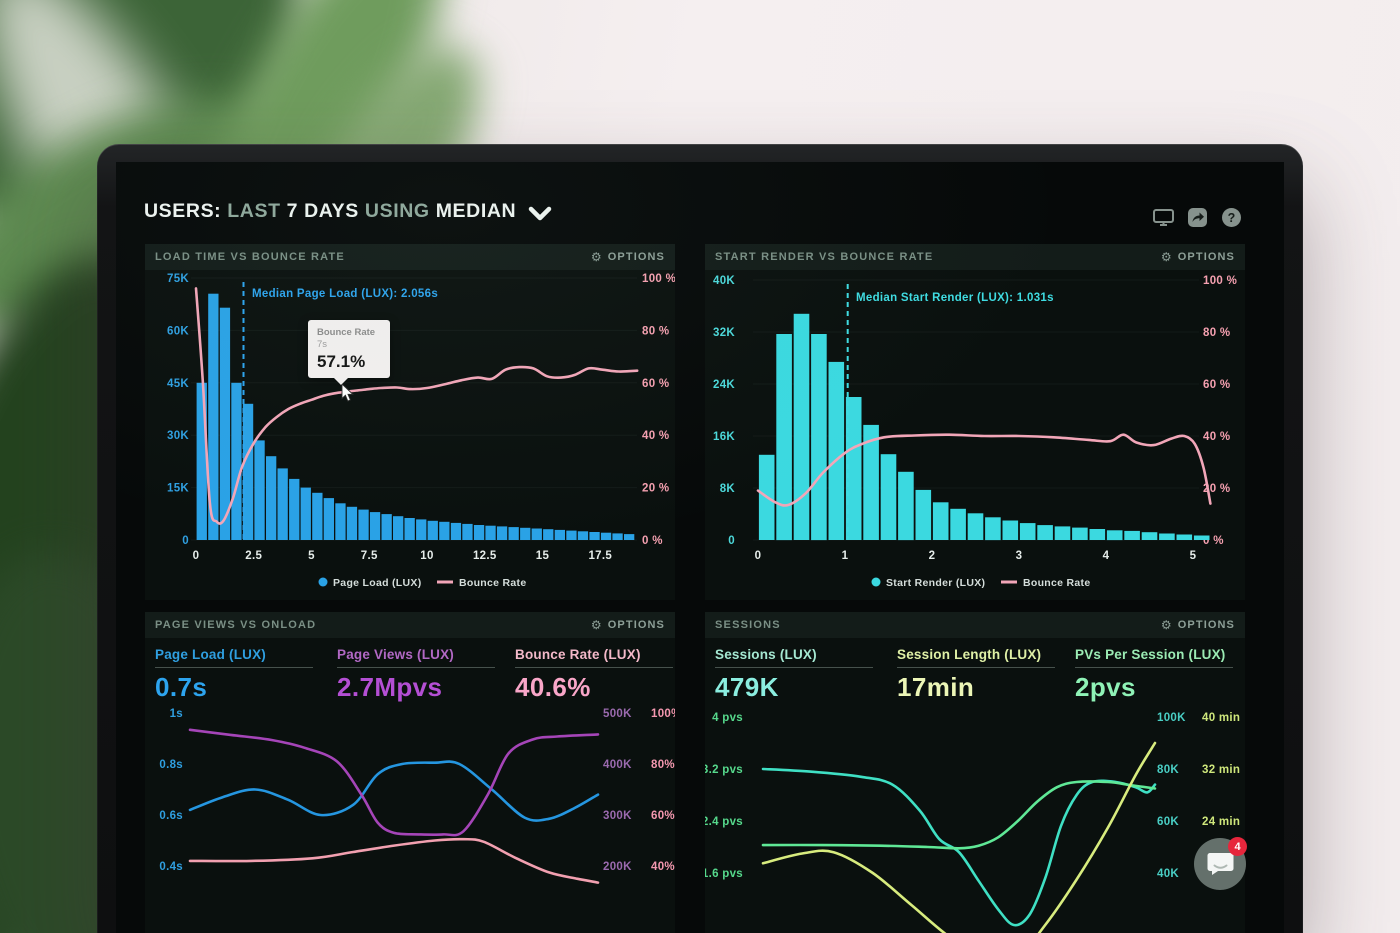  Describe the element at coordinates (1220, 863) in the screenshot. I see `chat-launcher: 4` at that location.